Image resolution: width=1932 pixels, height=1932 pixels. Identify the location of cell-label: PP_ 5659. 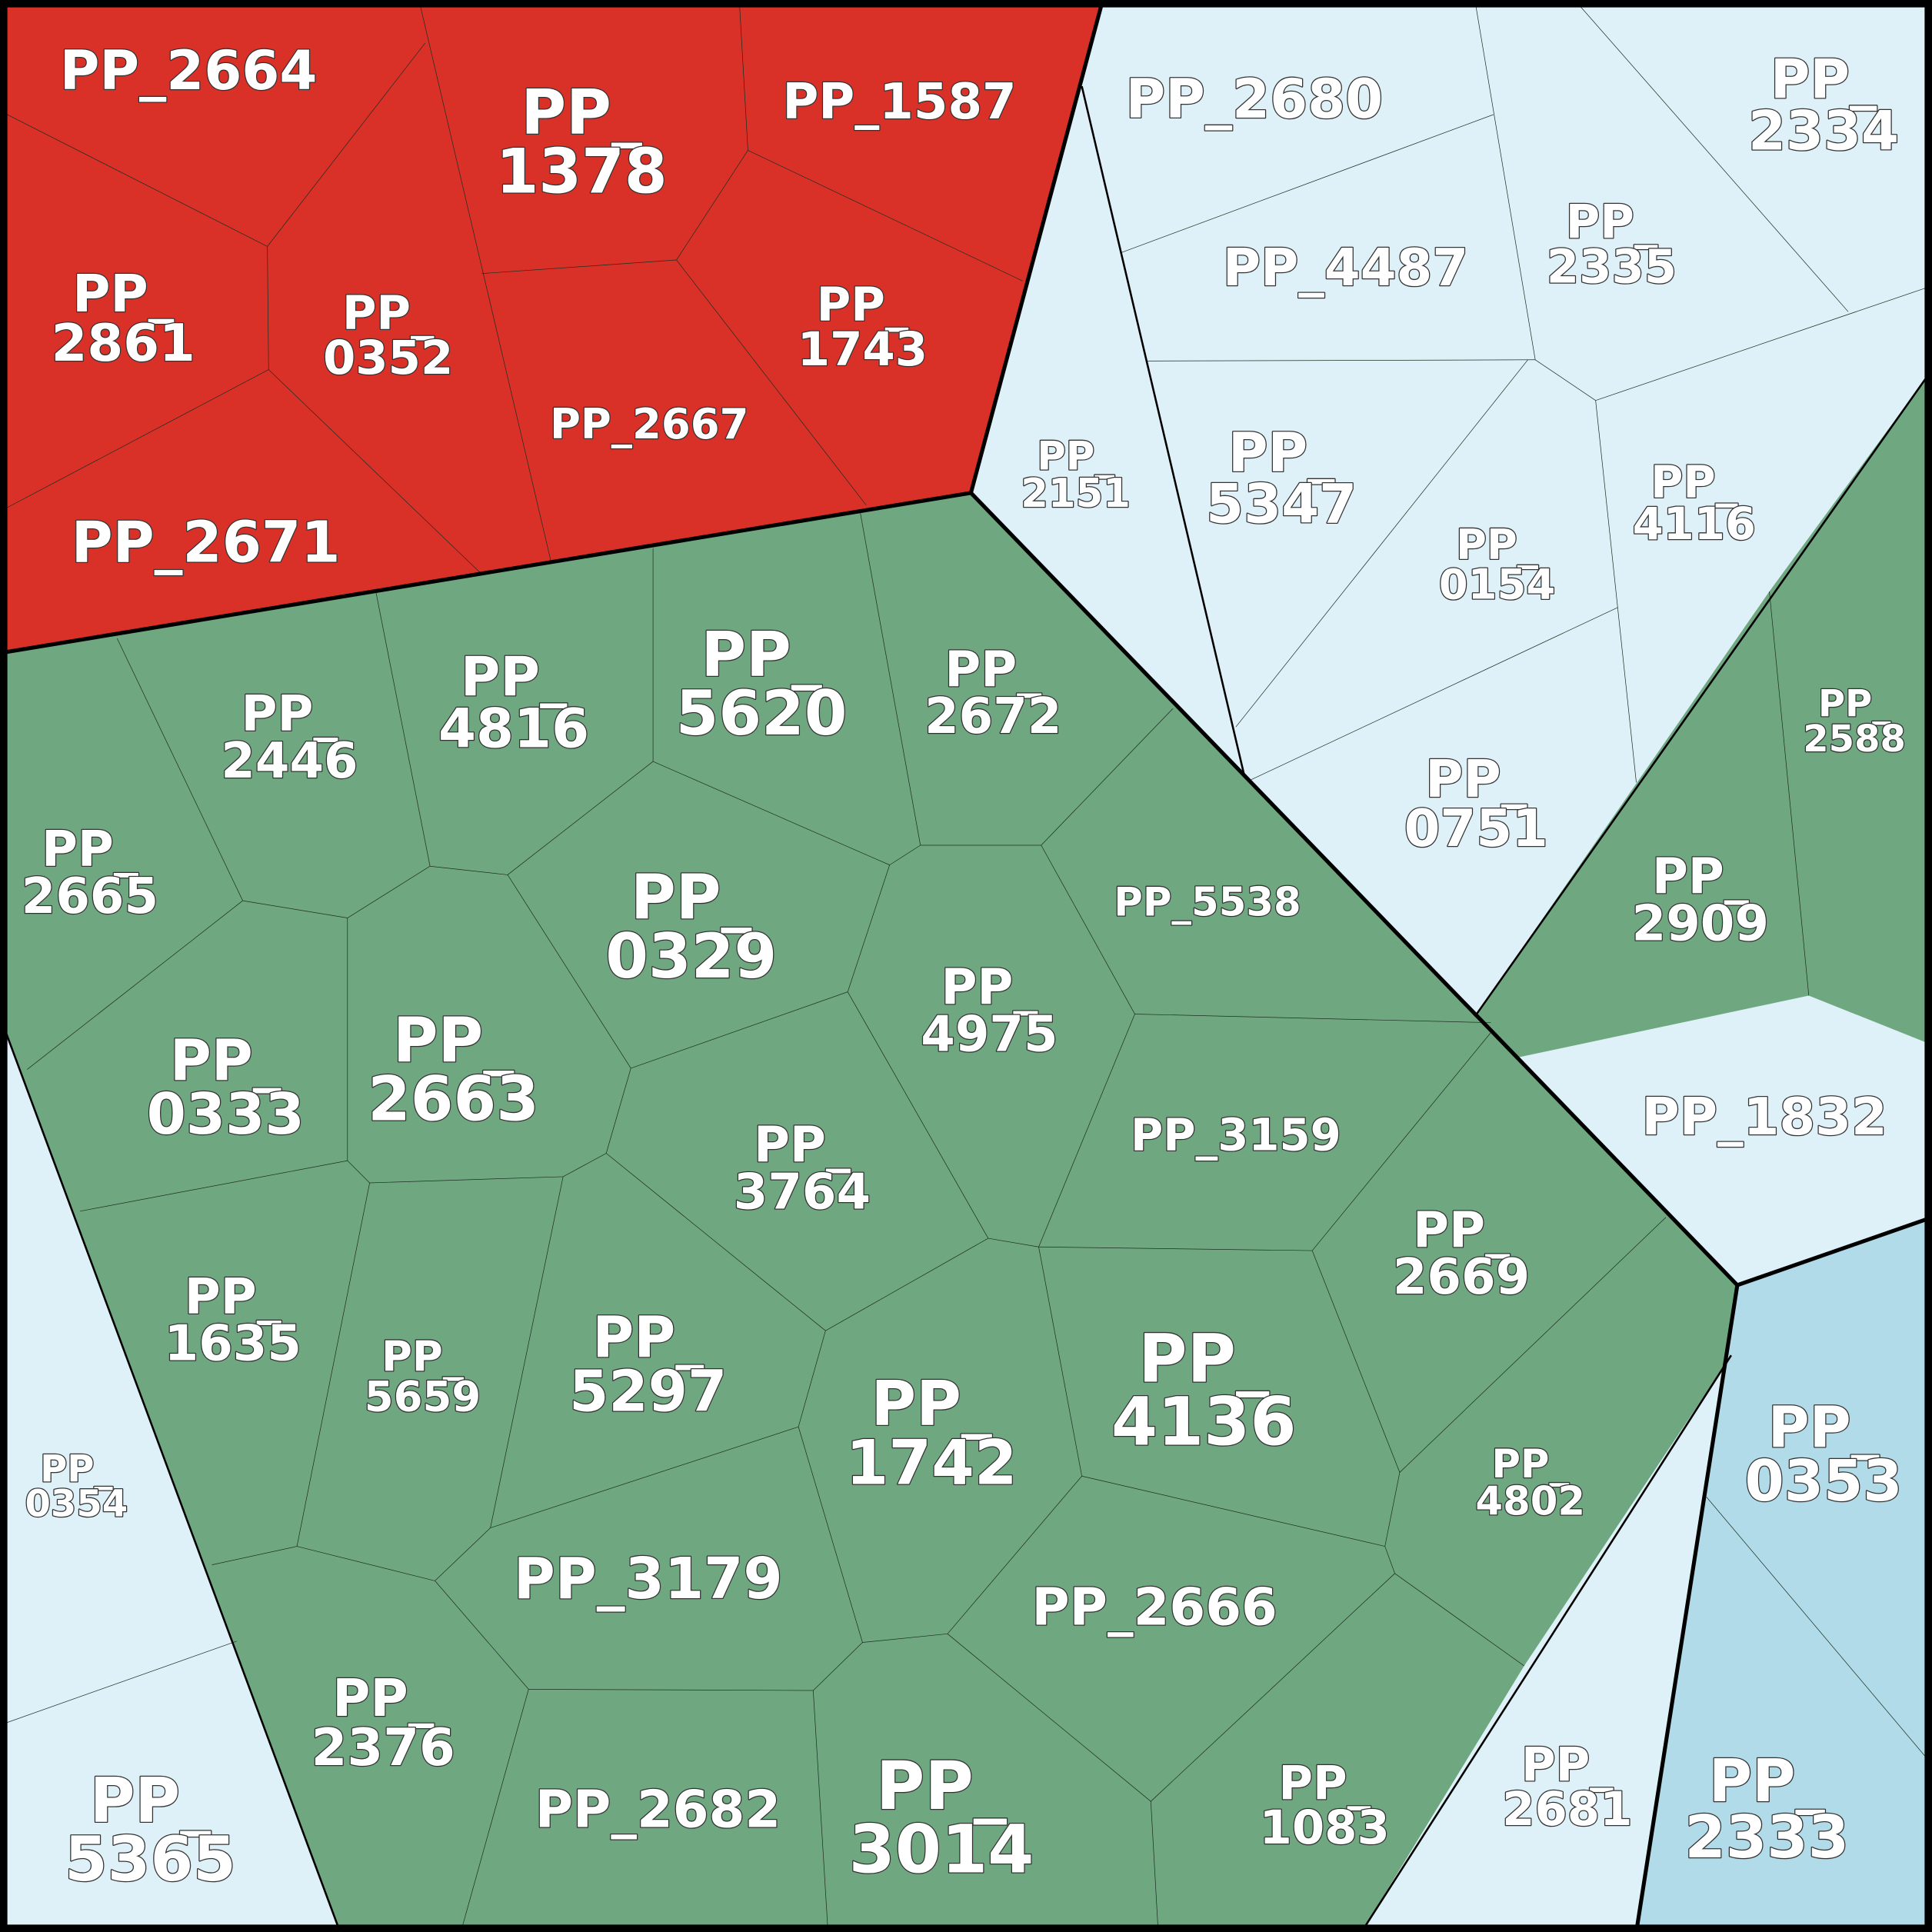
(423, 1376).